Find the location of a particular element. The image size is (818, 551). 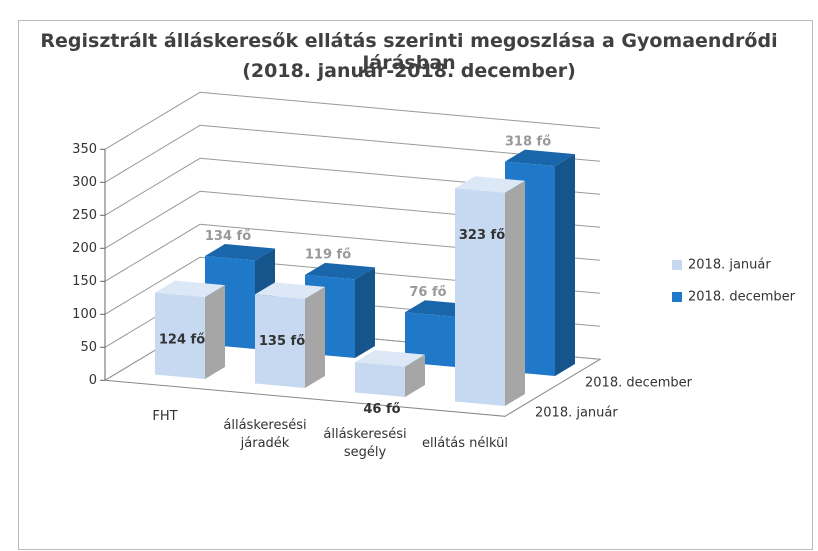

y-tick-label: 0 is located at coordinates (93, 380).